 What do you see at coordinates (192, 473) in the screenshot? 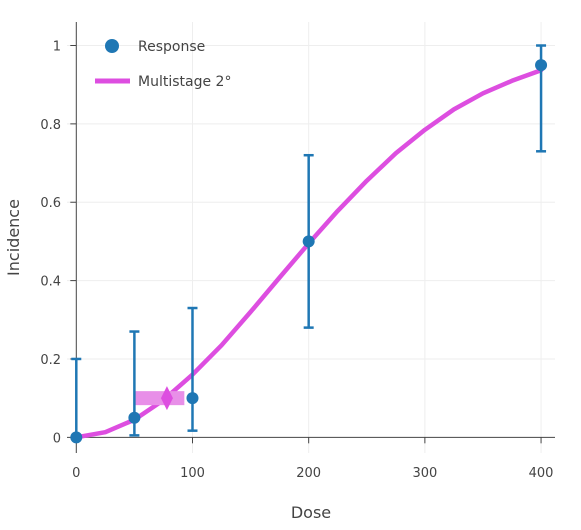
I see `x-tick-label: 100` at bounding box center [192, 473].